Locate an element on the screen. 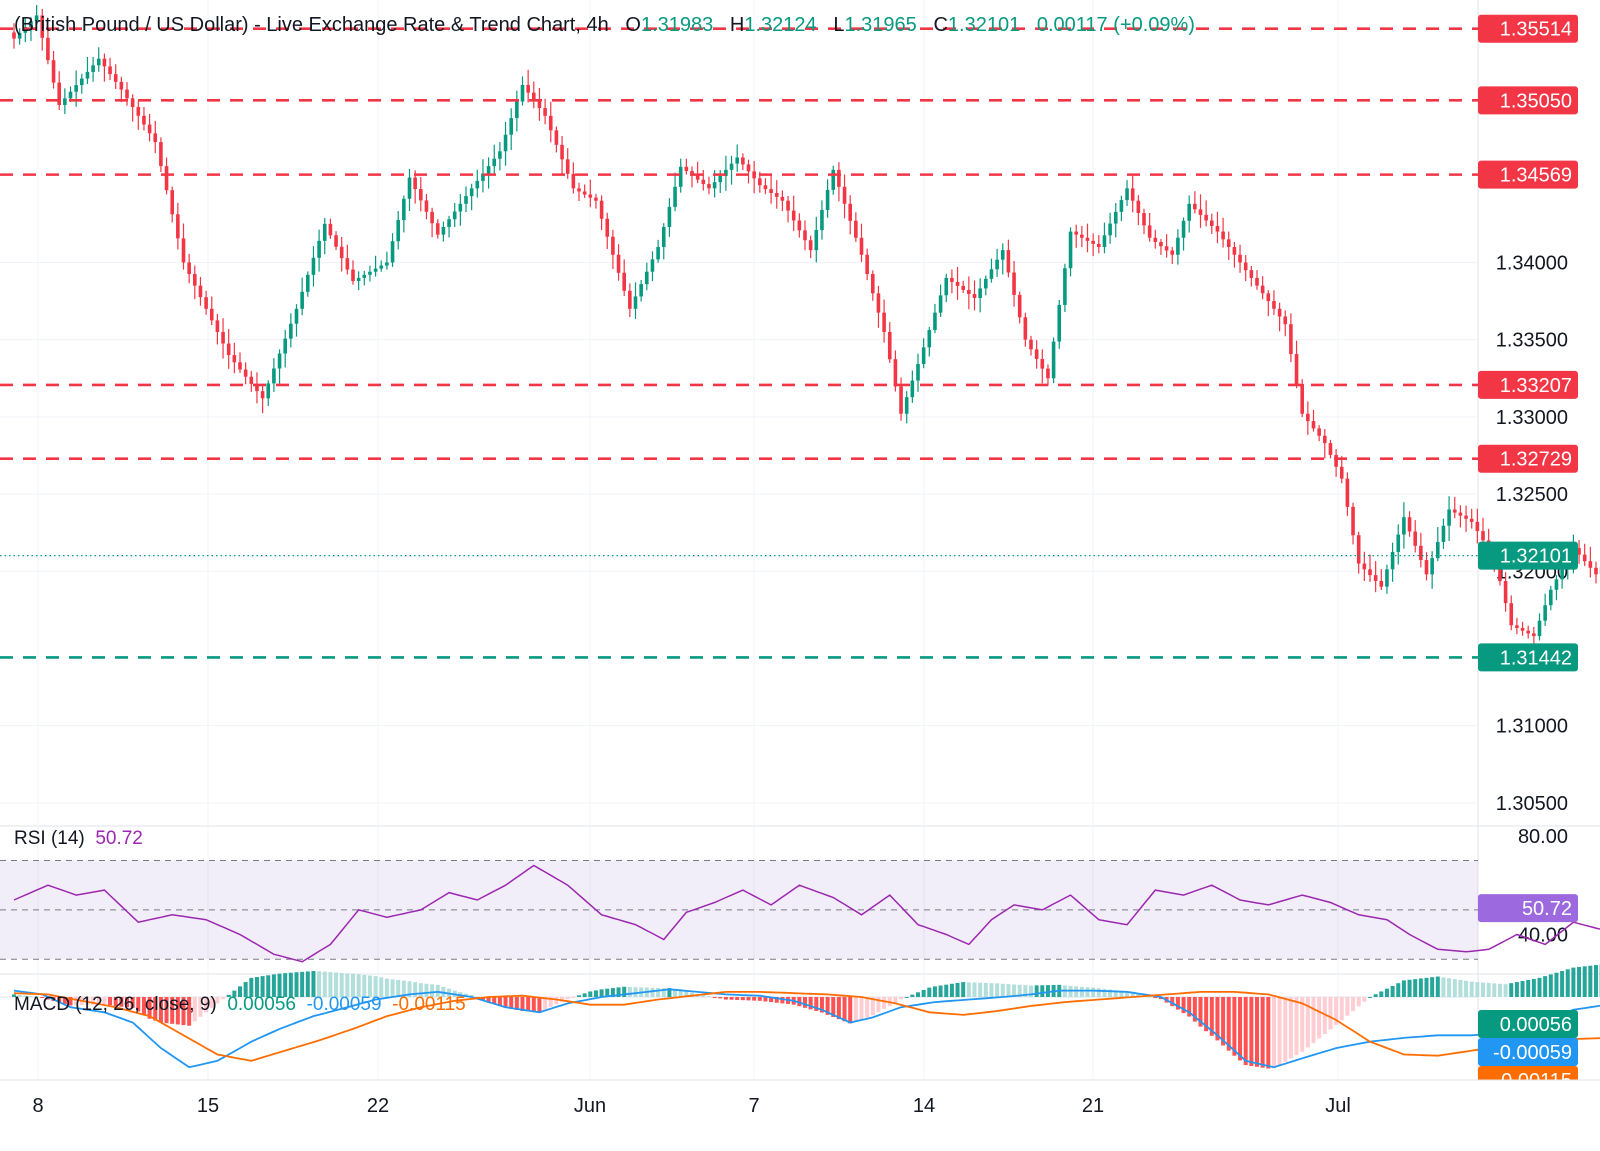 The image size is (1600, 1151). close-label: C is located at coordinates (940, 25).